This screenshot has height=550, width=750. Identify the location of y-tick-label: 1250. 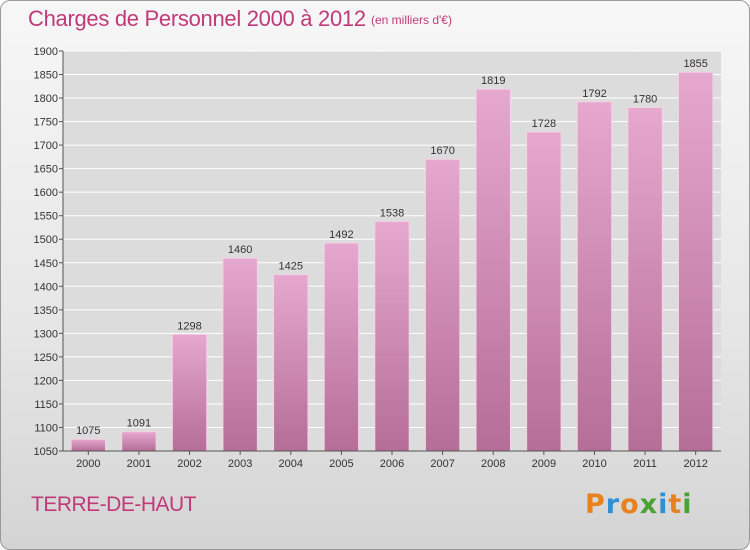
(46, 358).